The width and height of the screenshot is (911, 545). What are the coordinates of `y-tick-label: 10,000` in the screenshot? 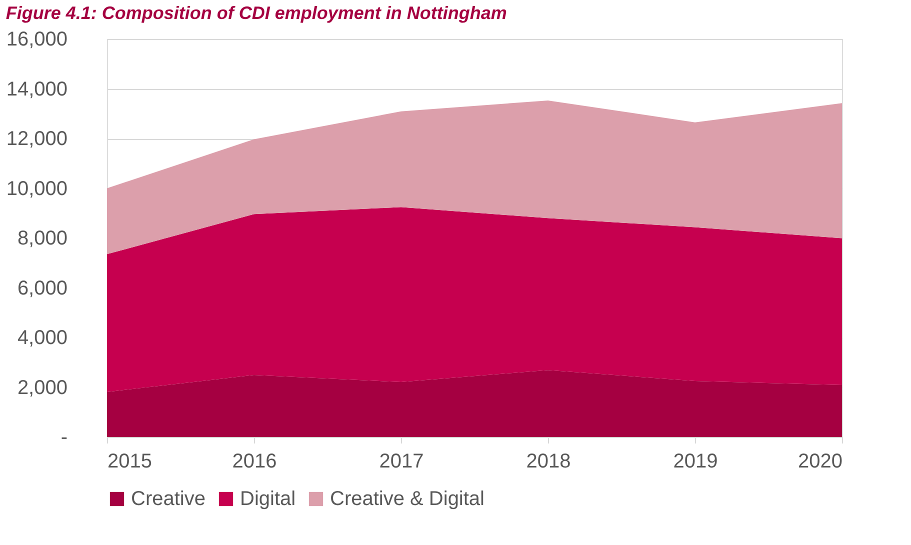 It's located at (37, 189).